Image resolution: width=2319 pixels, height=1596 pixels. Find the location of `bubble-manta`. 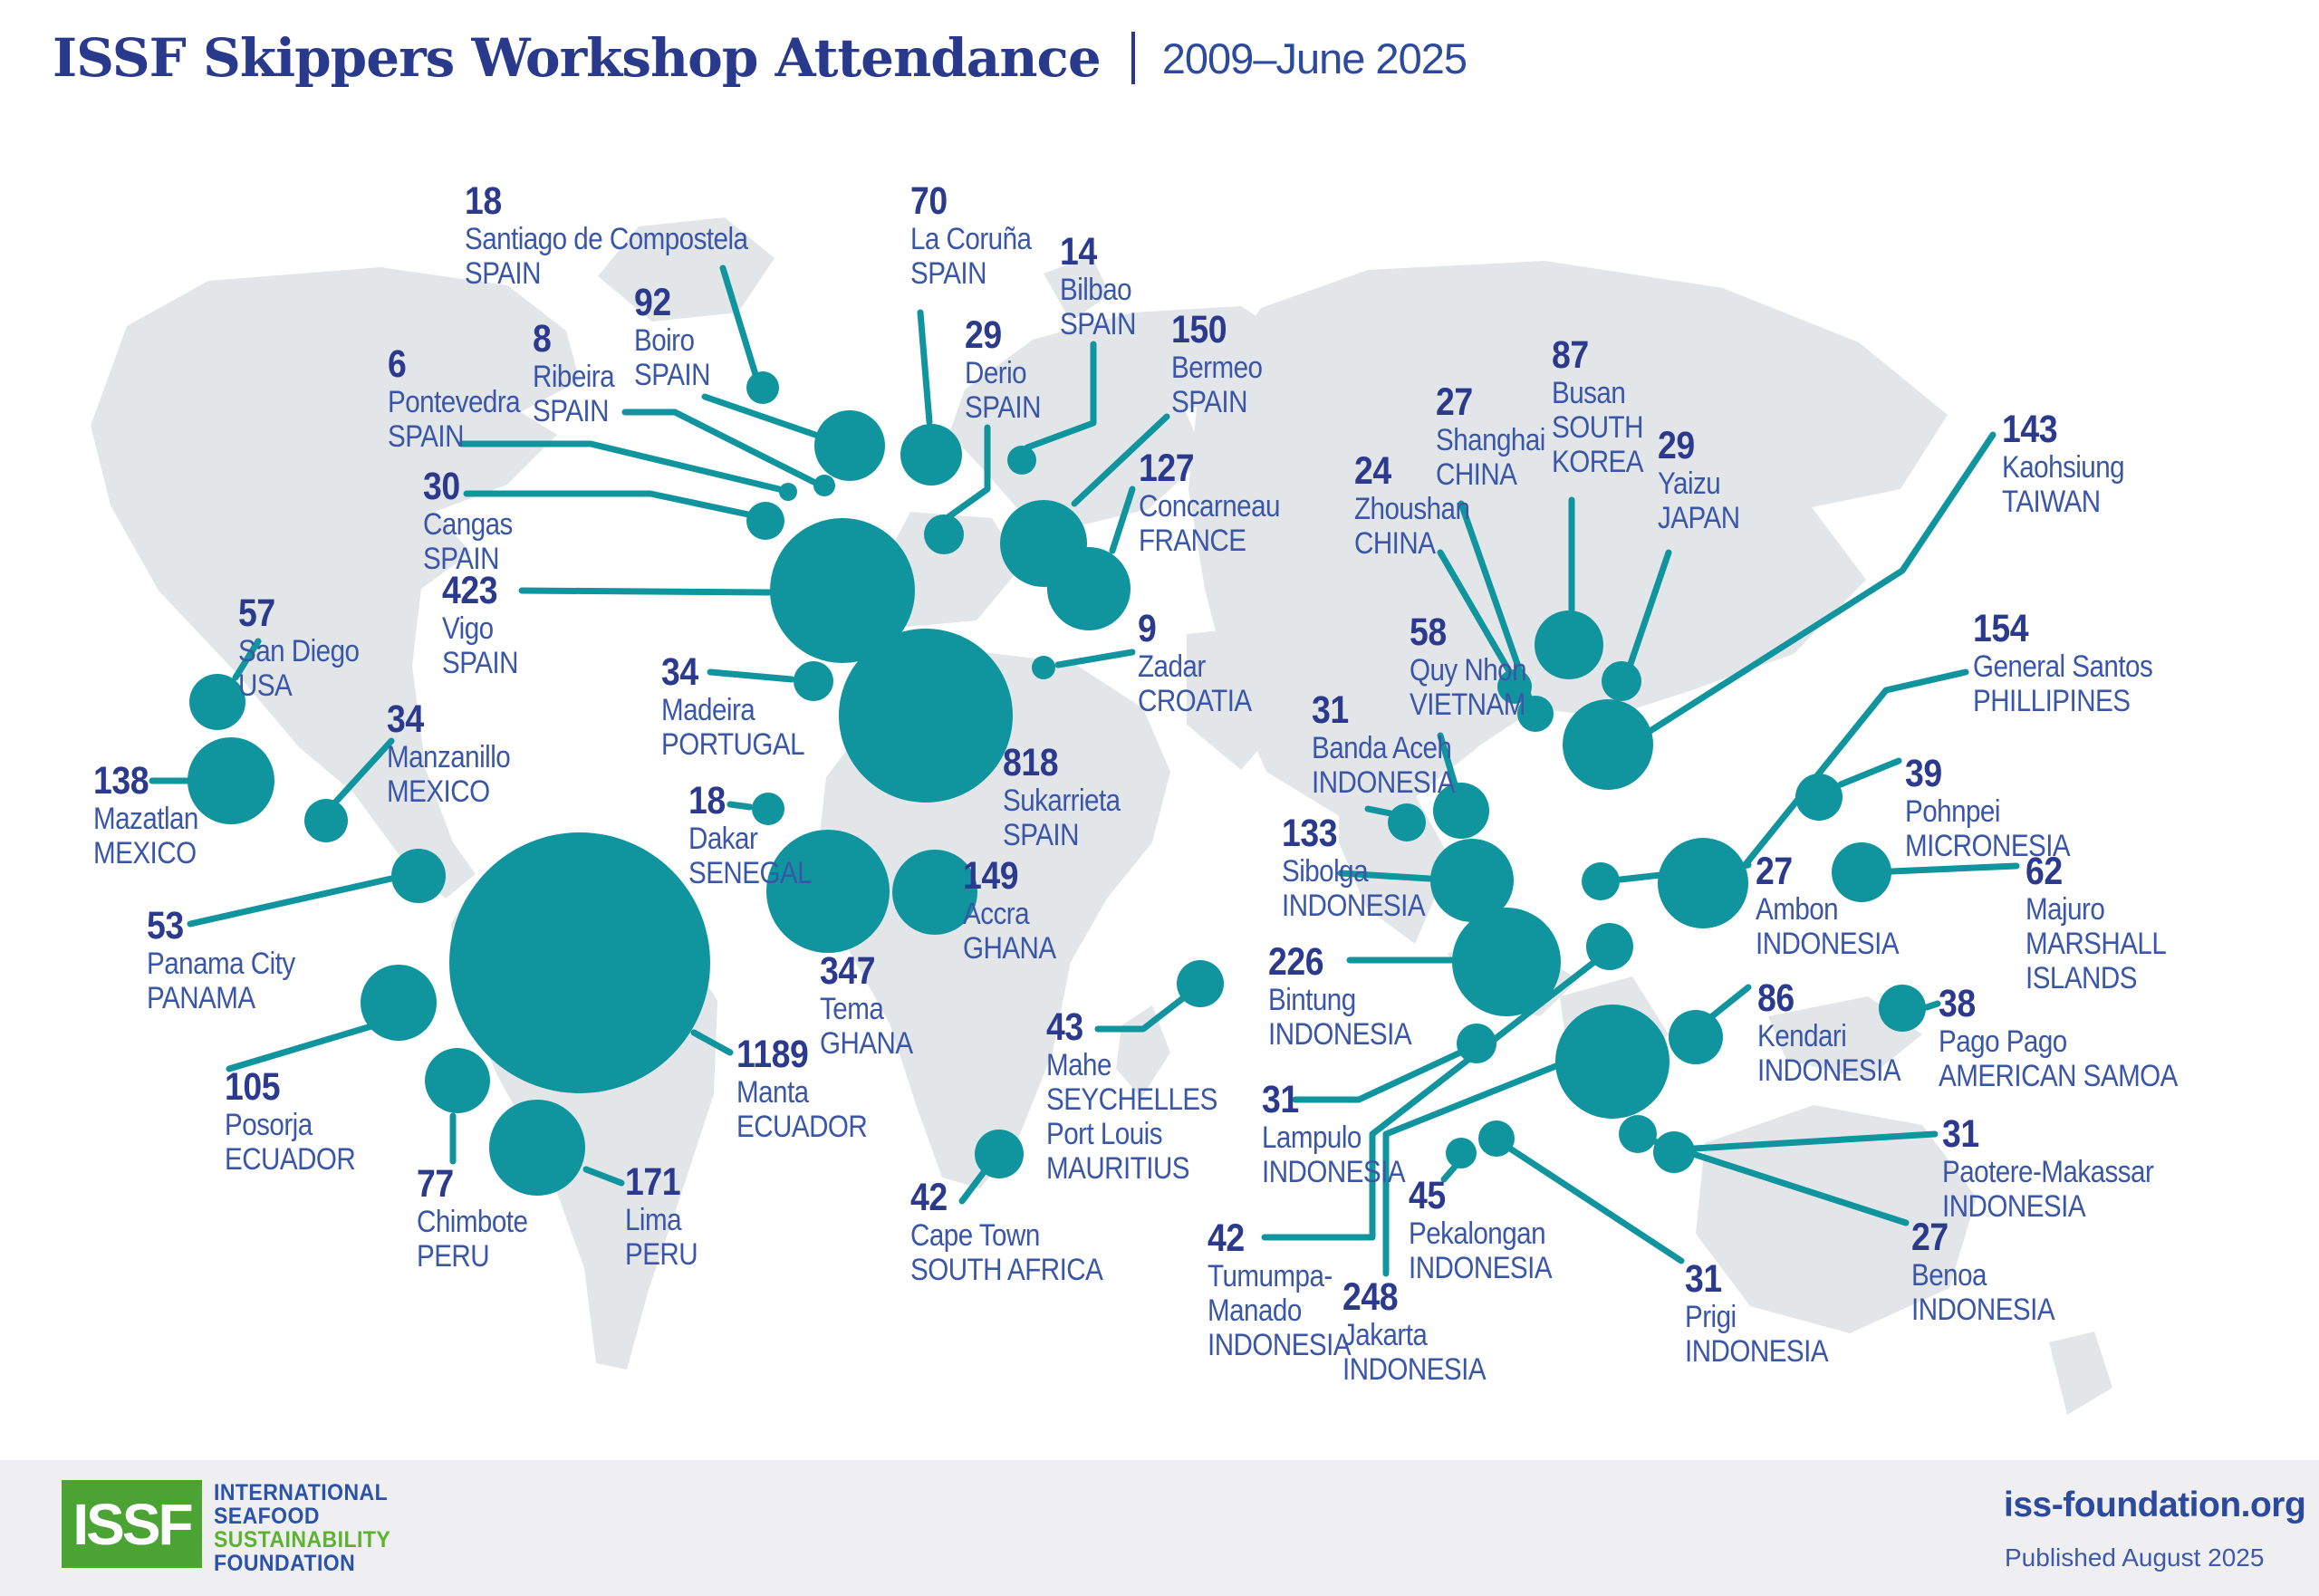

bubble-manta is located at coordinates (579, 962).